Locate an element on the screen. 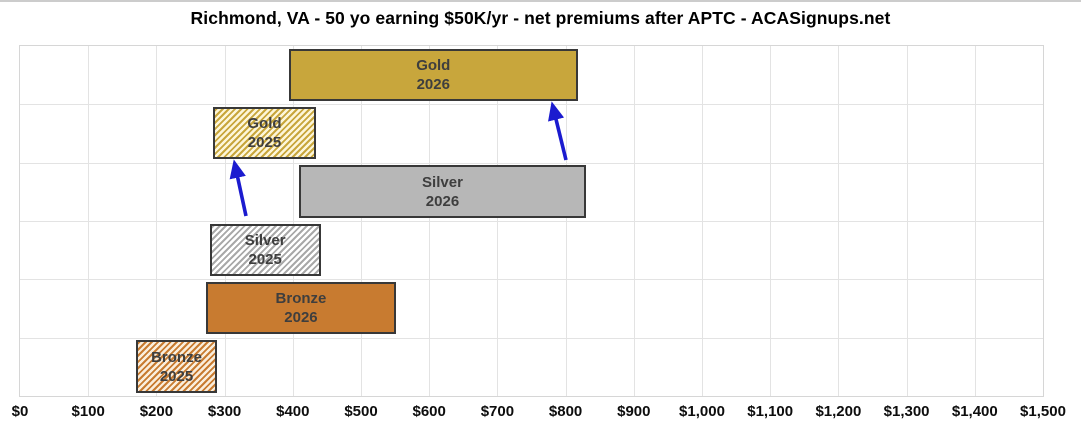 This screenshot has width=1081, height=433. x-tick-label: $0 is located at coordinates (20, 411).